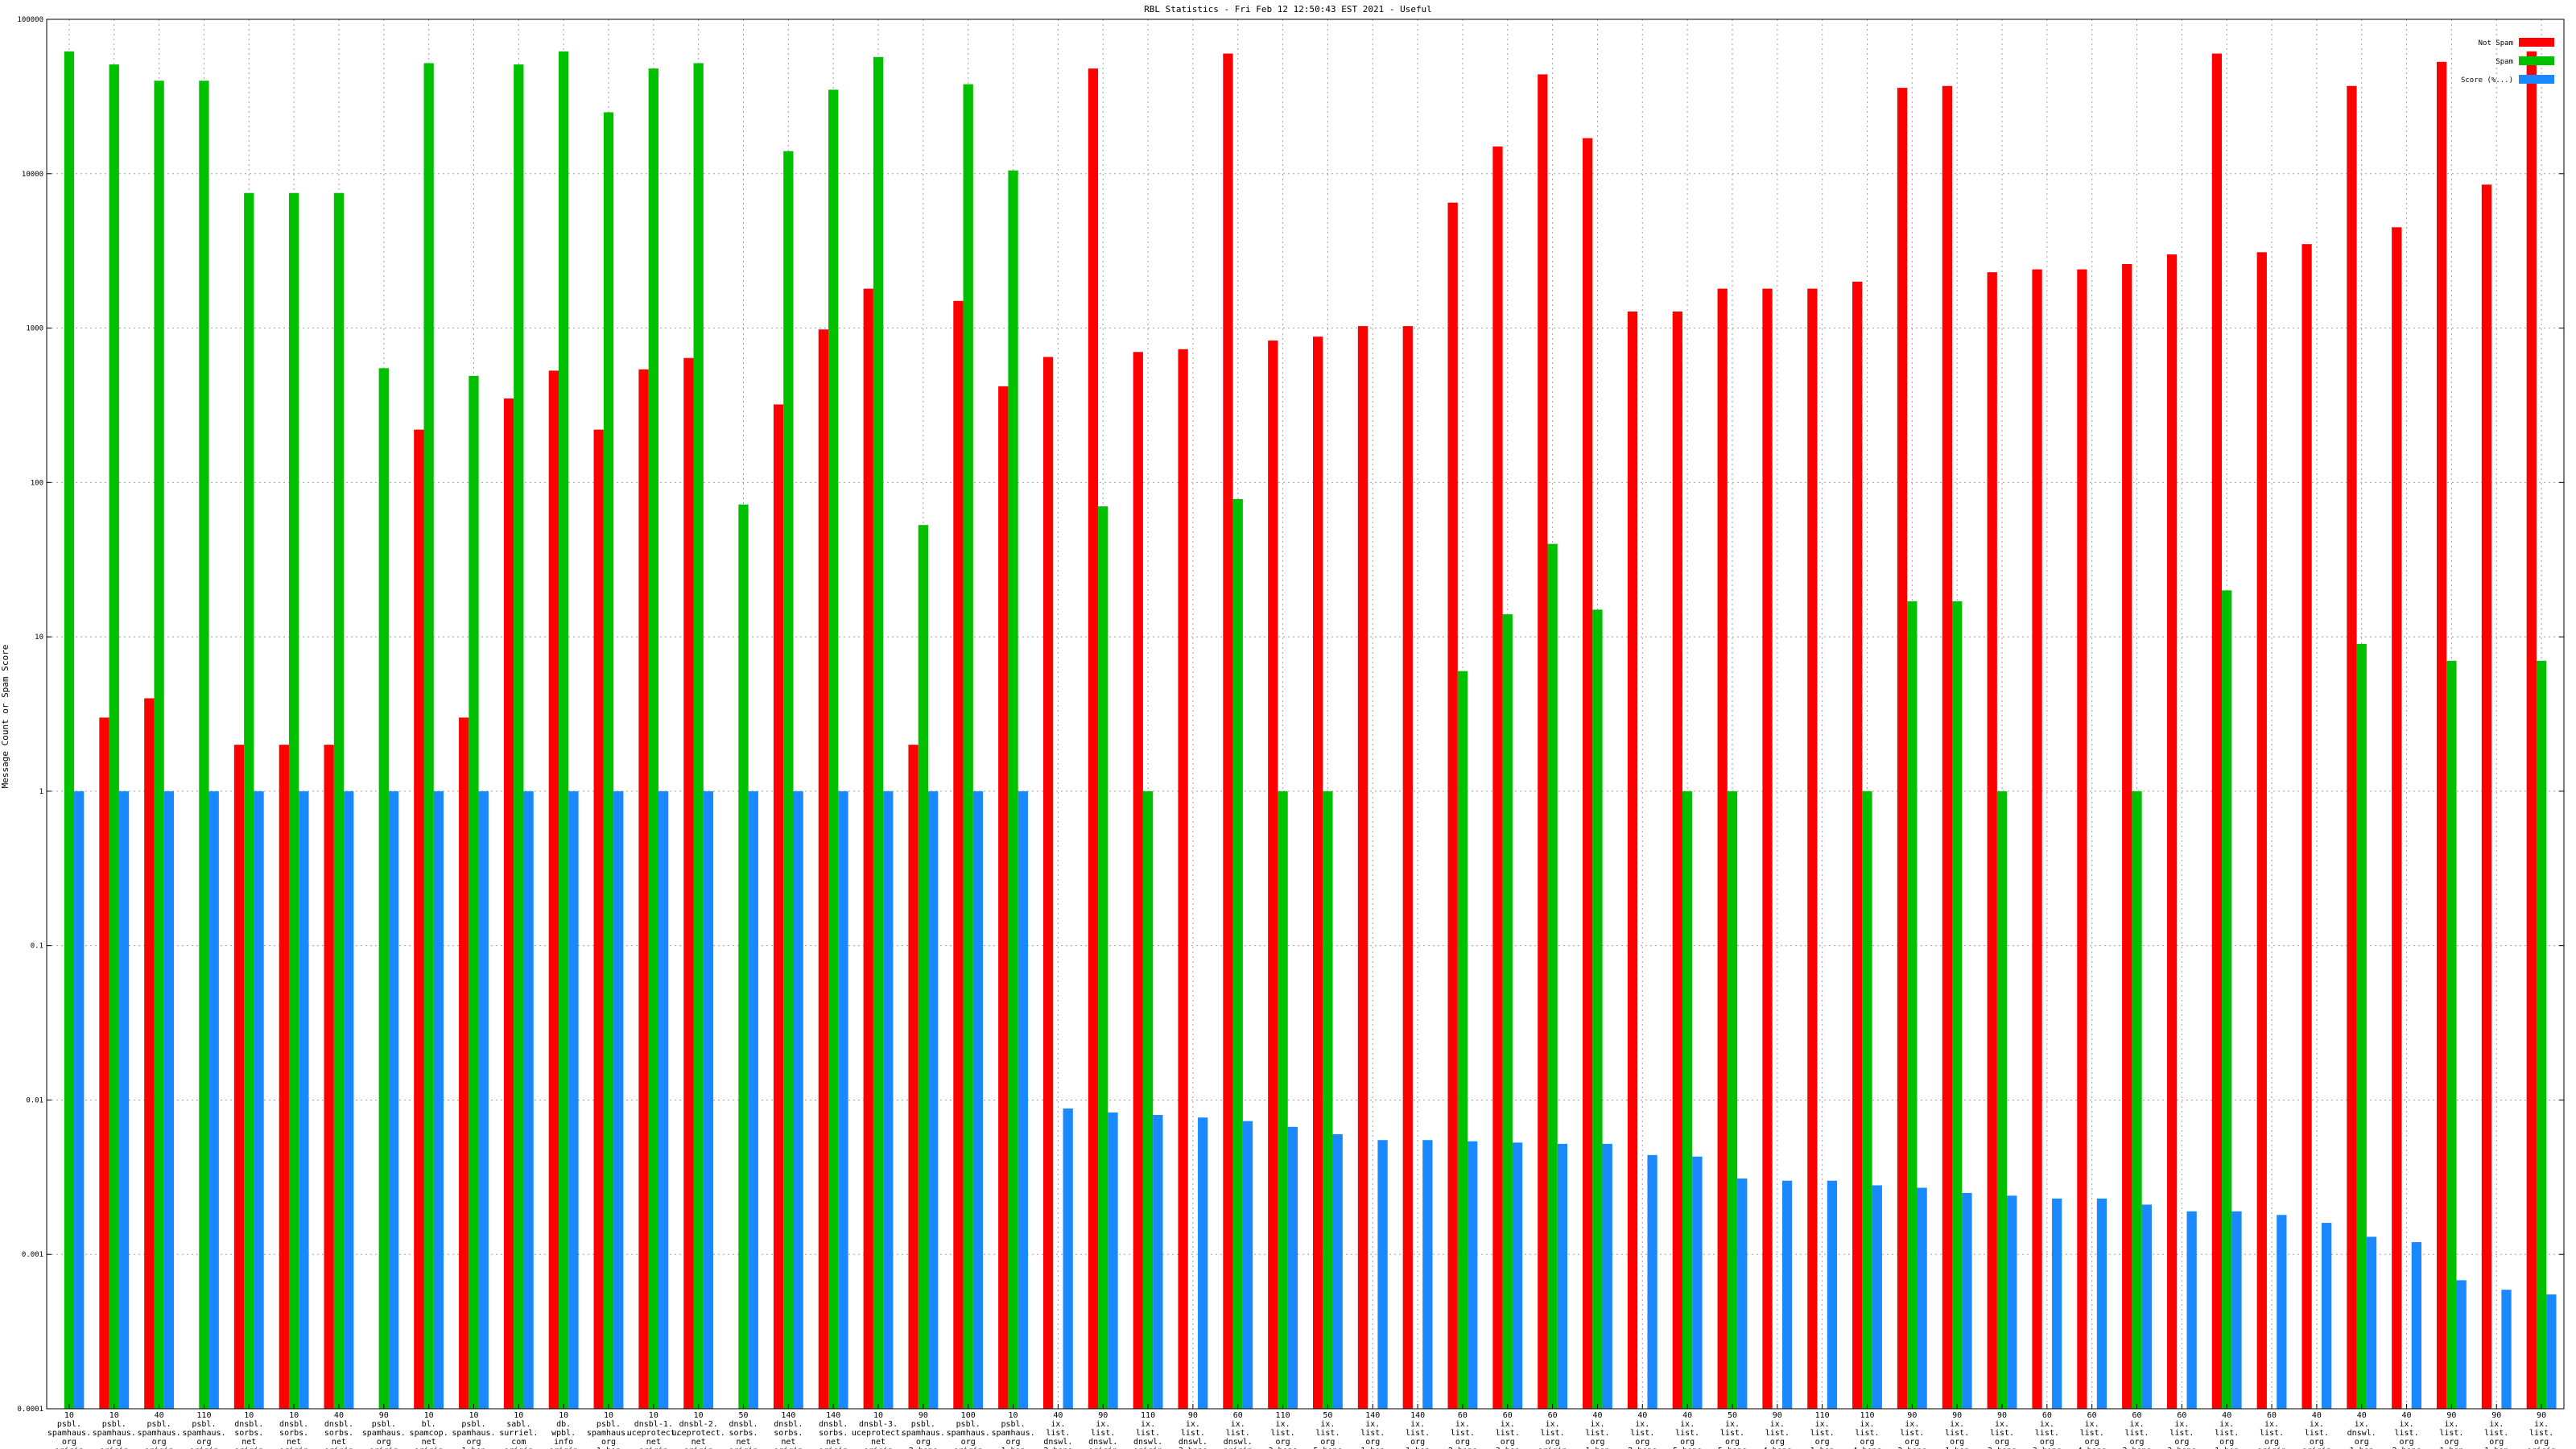  Describe the element at coordinates (518, 1433) in the screenshot. I see `x-tick-label-line: surriel.` at that location.